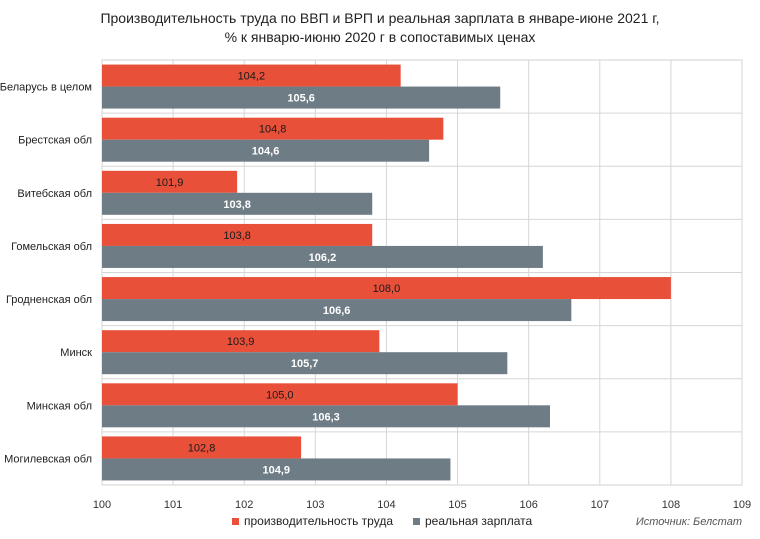 This screenshot has height=539, width=760. What do you see at coordinates (688, 522) in the screenshot?
I see `source-note: Источник: Белстат` at bounding box center [688, 522].